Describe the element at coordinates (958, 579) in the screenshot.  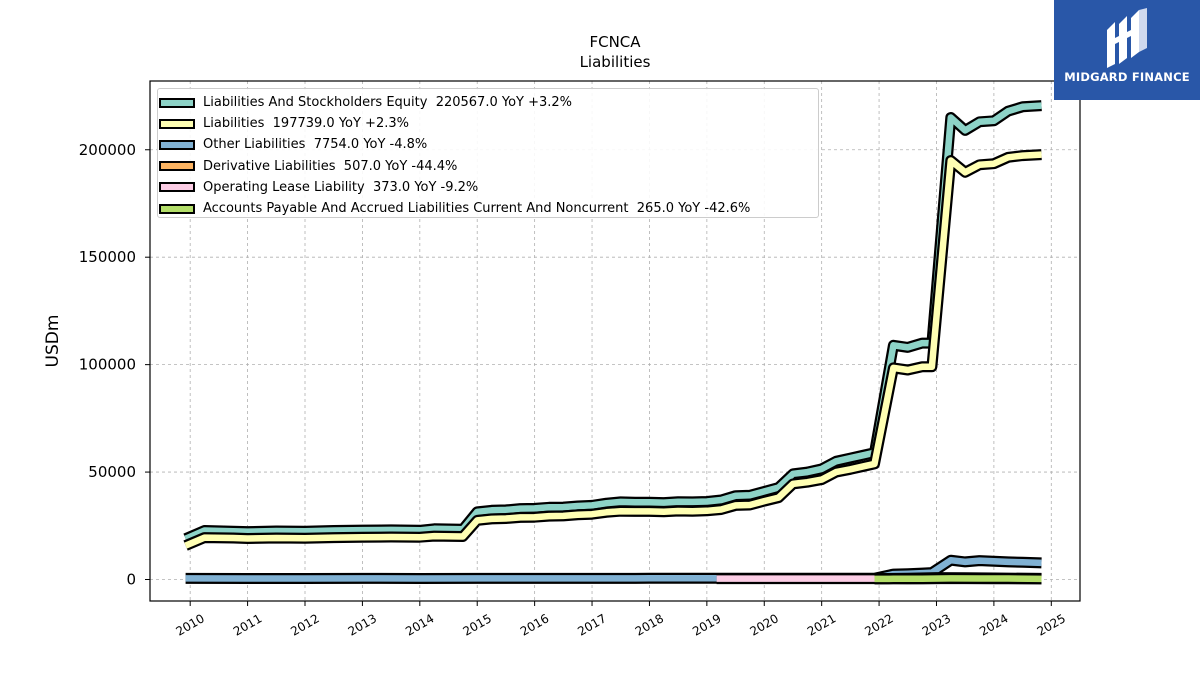
I see `series-line` at that location.